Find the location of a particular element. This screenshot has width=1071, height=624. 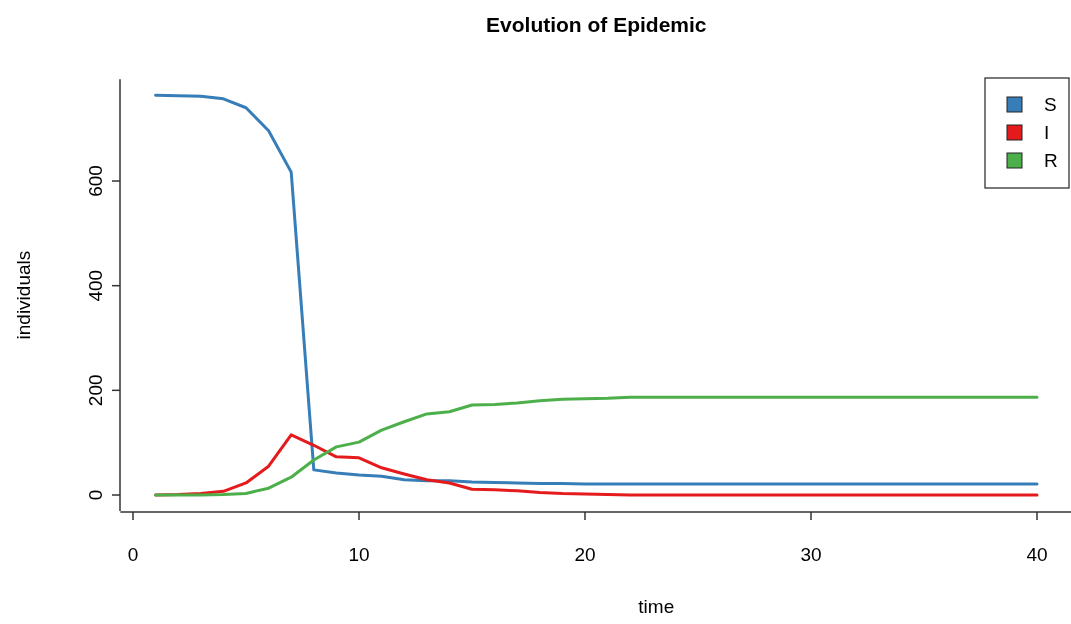

x-axis-title: time is located at coordinates (656, 606).